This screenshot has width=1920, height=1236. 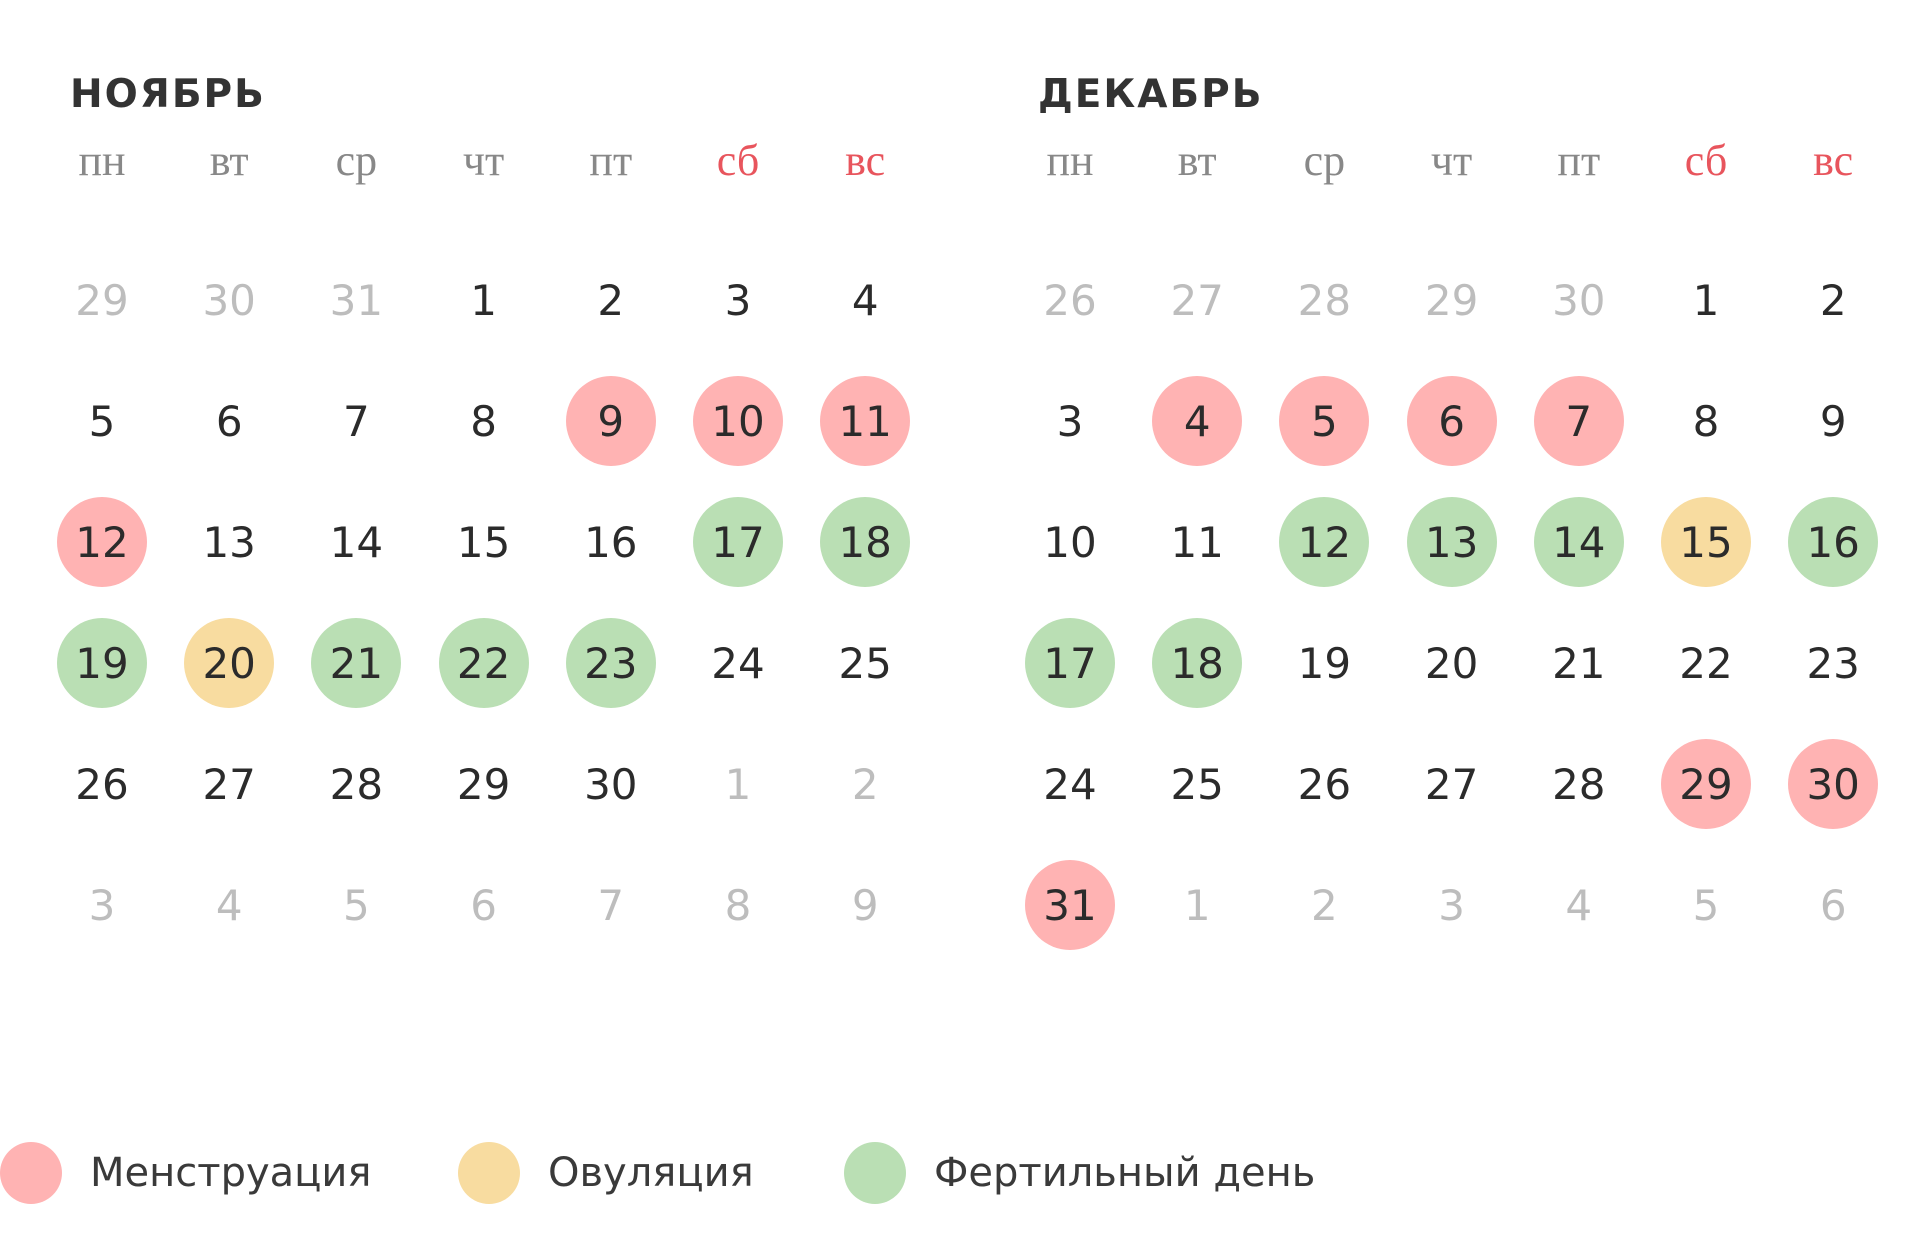 What do you see at coordinates (356, 300) in the screenshot?
I see `day-cell-outside-month: 31` at bounding box center [356, 300].